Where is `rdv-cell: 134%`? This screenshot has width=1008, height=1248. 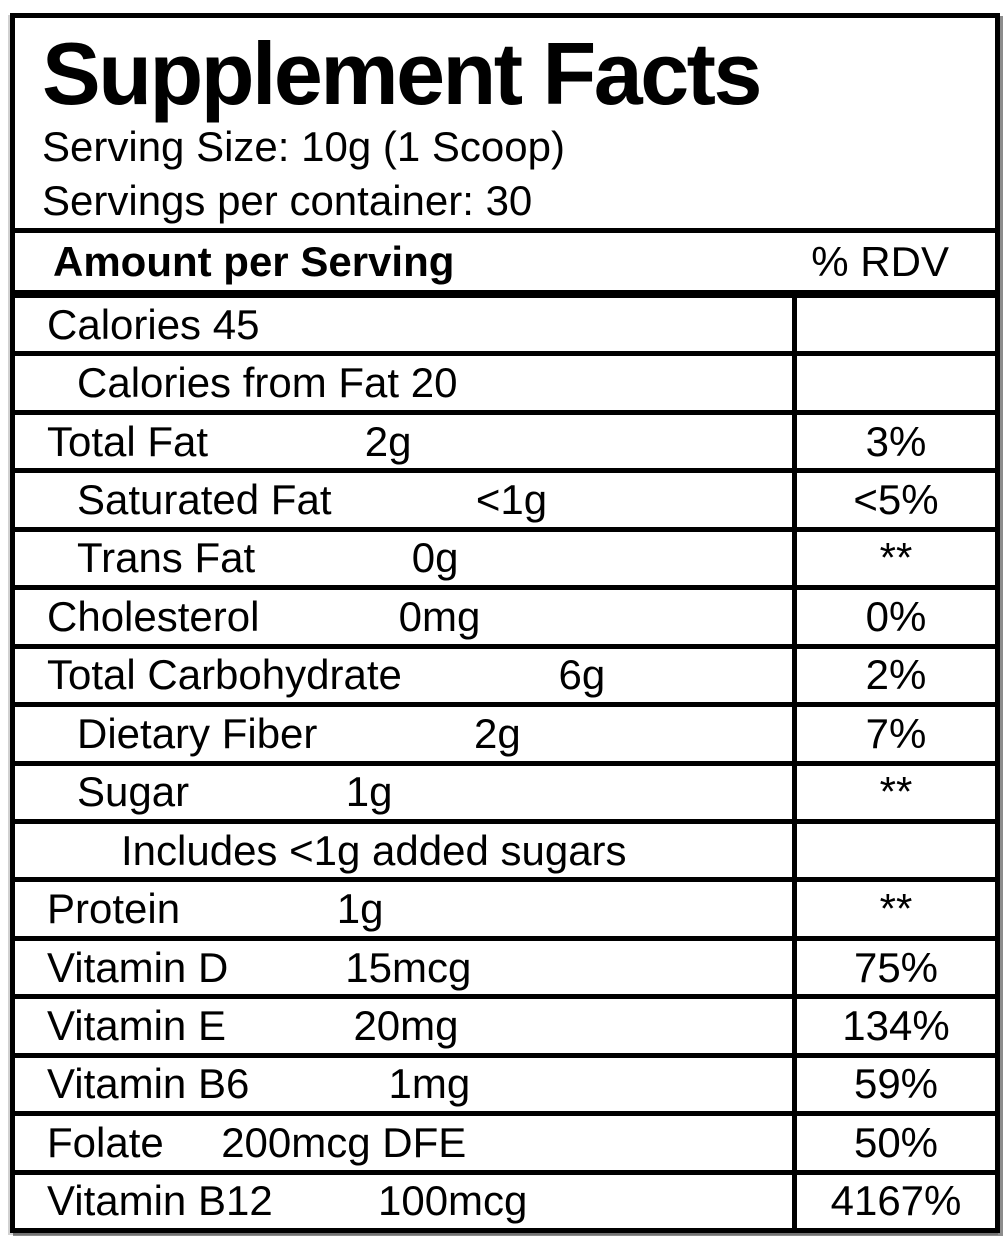 rdv-cell: 134% is located at coordinates (893, 1026).